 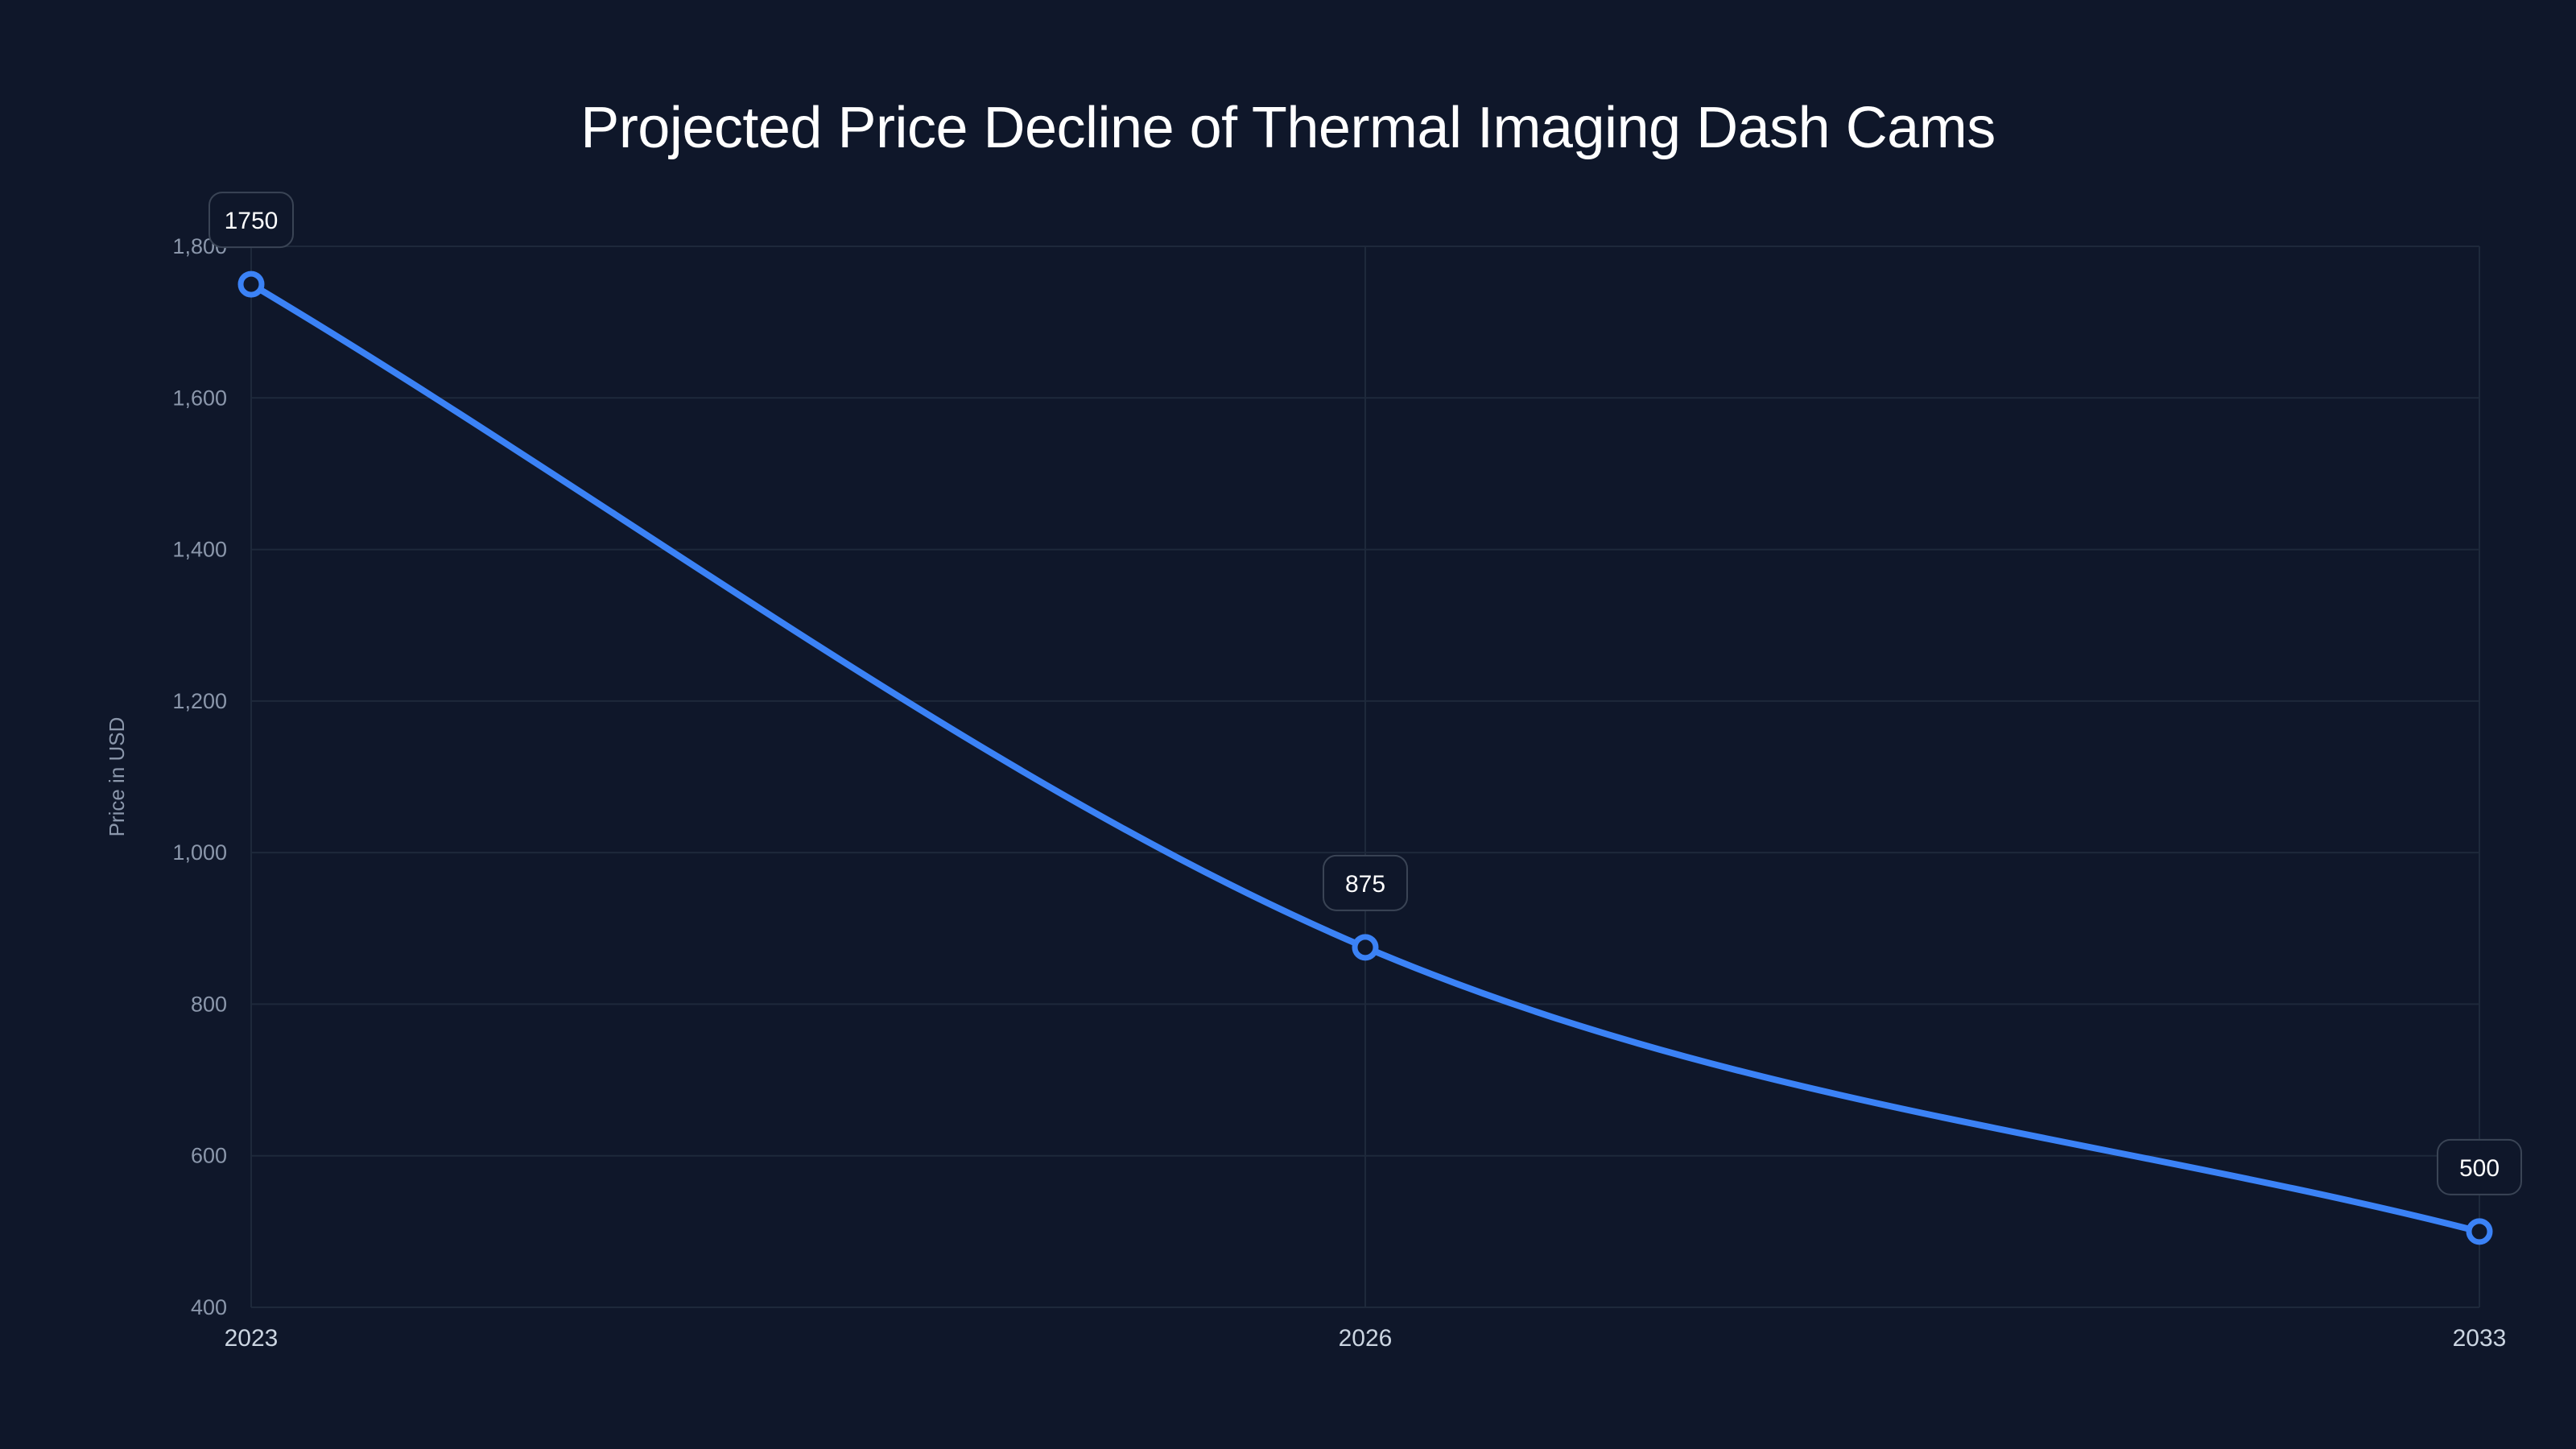 I want to click on x-tick-label: 2023, so click(x=252, y=1338).